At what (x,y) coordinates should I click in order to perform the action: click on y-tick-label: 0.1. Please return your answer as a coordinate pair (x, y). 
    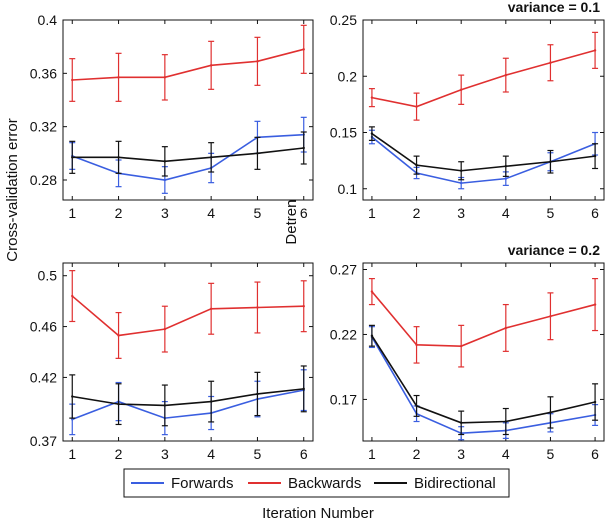
    Looking at the image, I should click on (348, 189).